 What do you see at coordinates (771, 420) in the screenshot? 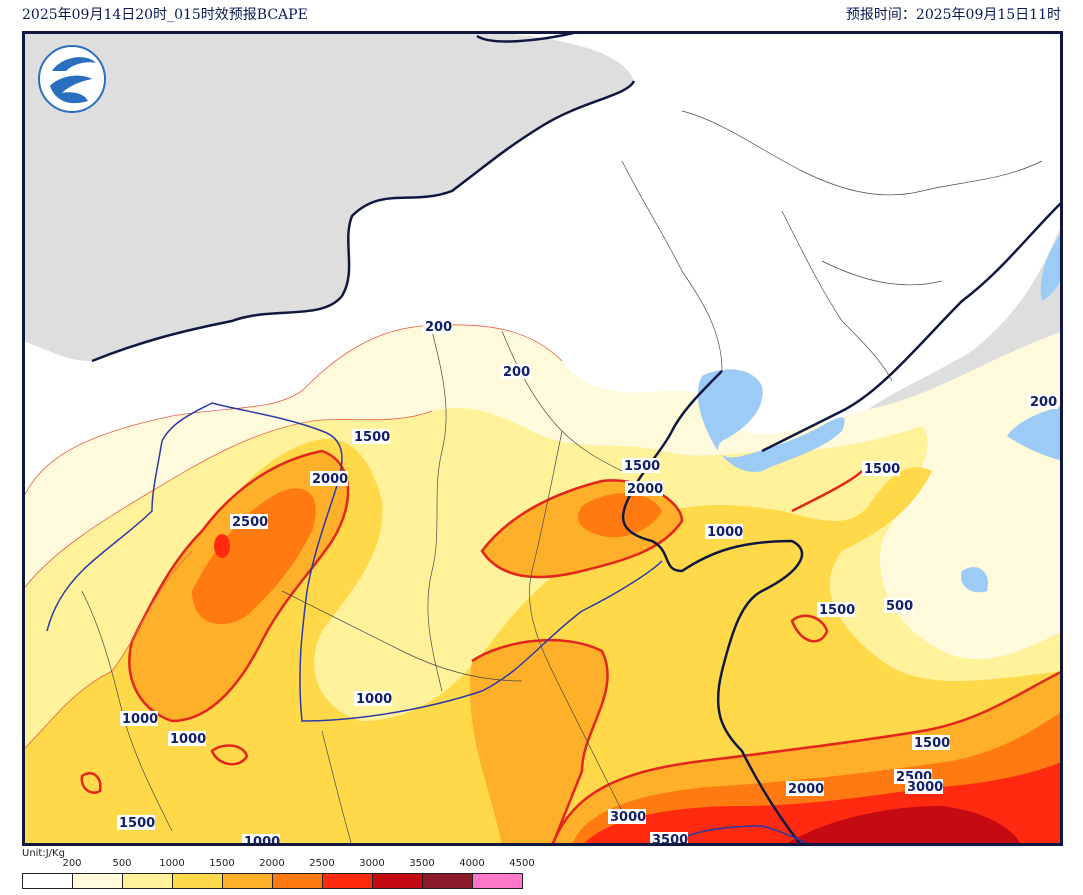
I see `bohai-sea` at bounding box center [771, 420].